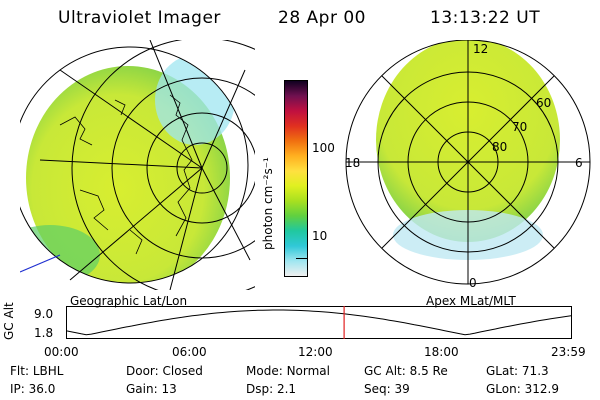  What do you see at coordinates (126, 174) in the screenshot?
I see `coastline-outlines` at bounding box center [126, 174].